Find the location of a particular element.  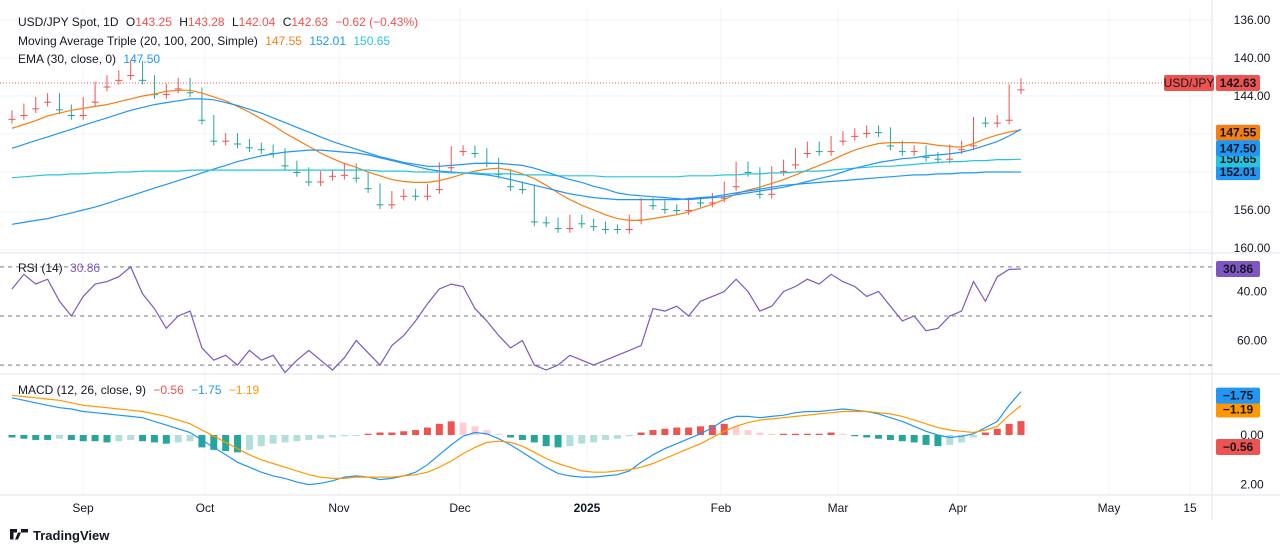

time-axis-label: Oct is located at coordinates (205, 508).